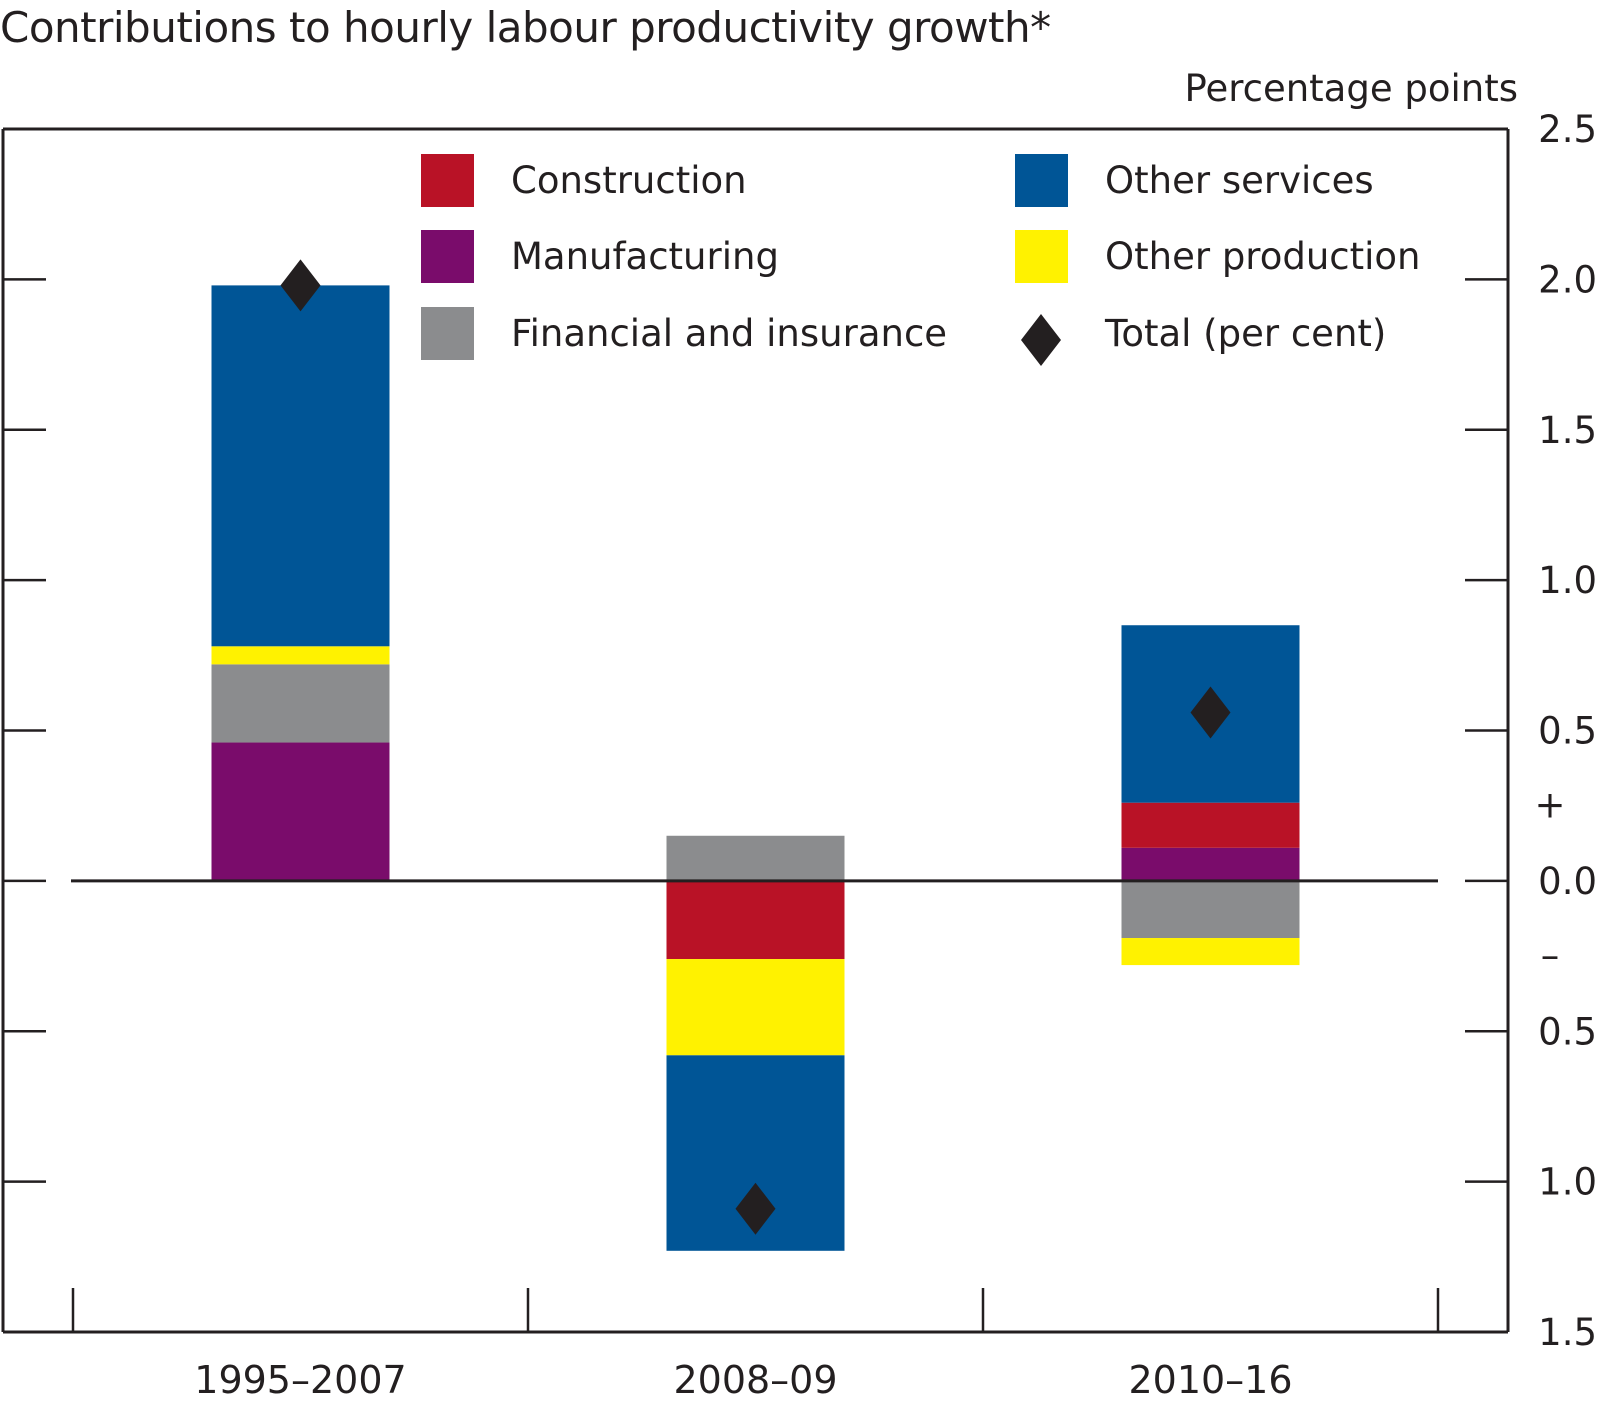  Describe the element at coordinates (300, 1380) in the screenshot. I see `x-tick-label: 1995–2007` at that location.